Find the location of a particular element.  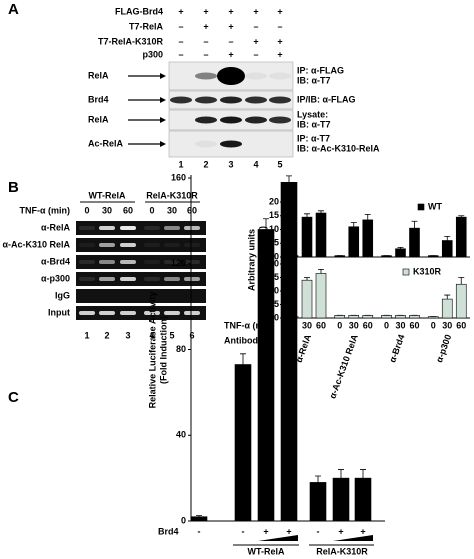

condition-label: T7-RelA-K310R is located at coordinates (131, 41).